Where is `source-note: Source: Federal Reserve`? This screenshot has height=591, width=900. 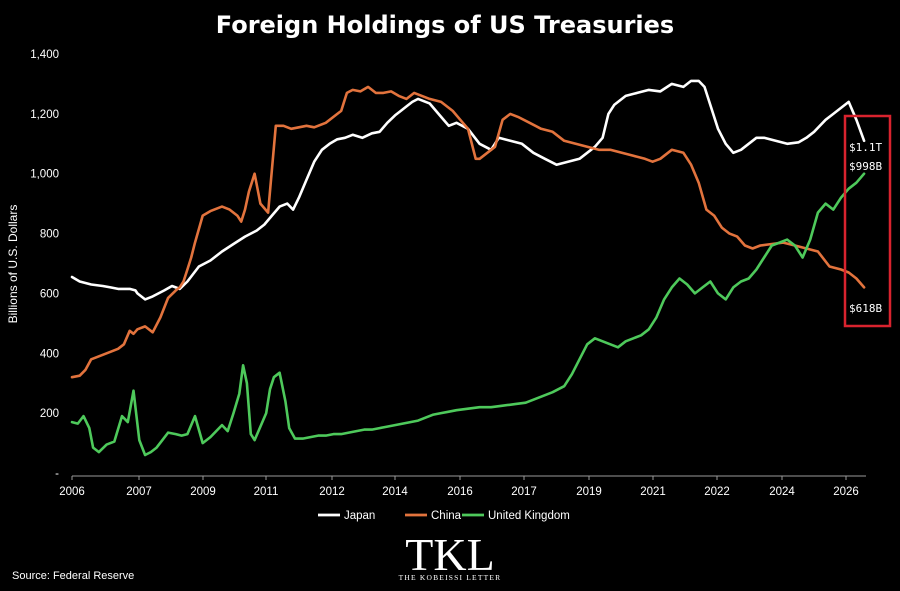
source-note: Source: Federal Reserve is located at coordinates (73, 576).